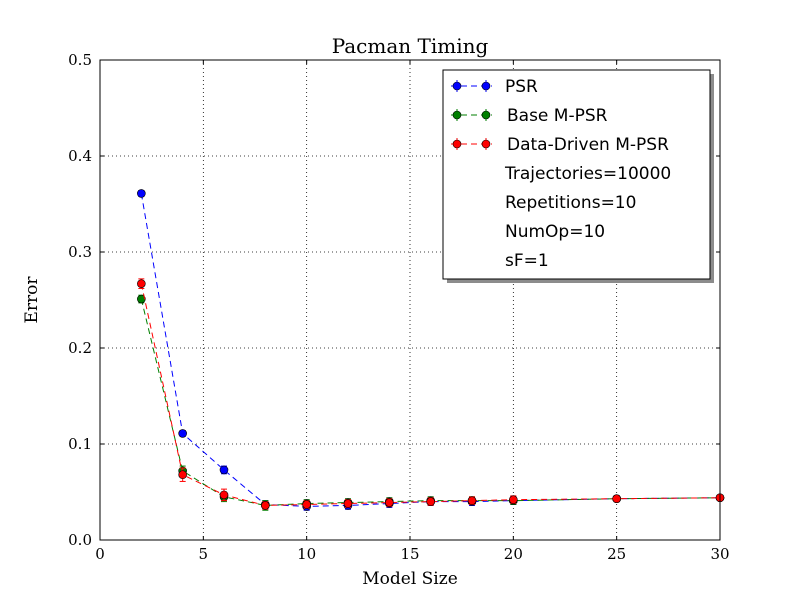 This screenshot has width=800, height=600. What do you see at coordinates (410, 579) in the screenshot?
I see `x-axis-label: Model Size` at bounding box center [410, 579].